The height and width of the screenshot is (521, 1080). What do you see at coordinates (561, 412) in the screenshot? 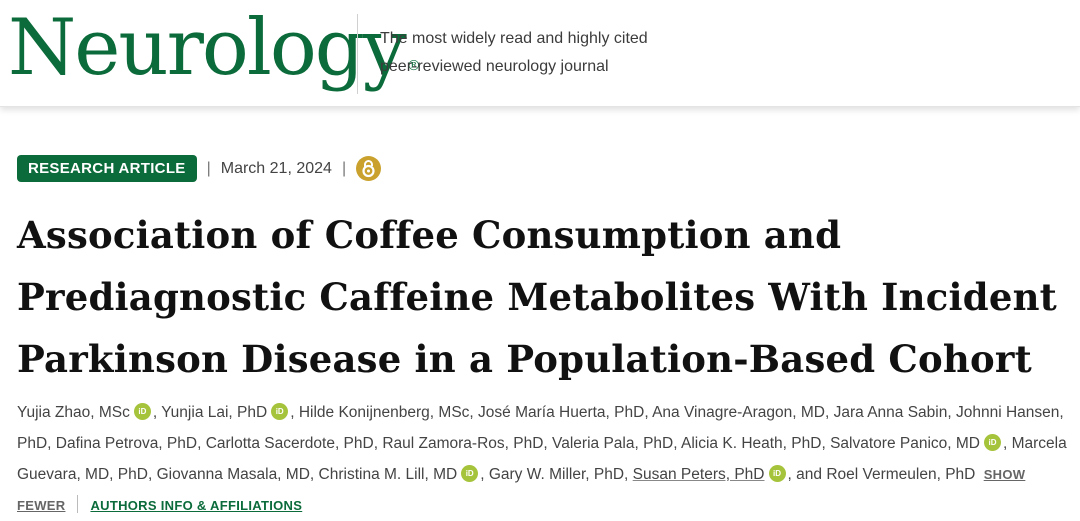
I see `author-name: José María Huerta, PhD` at bounding box center [561, 412].